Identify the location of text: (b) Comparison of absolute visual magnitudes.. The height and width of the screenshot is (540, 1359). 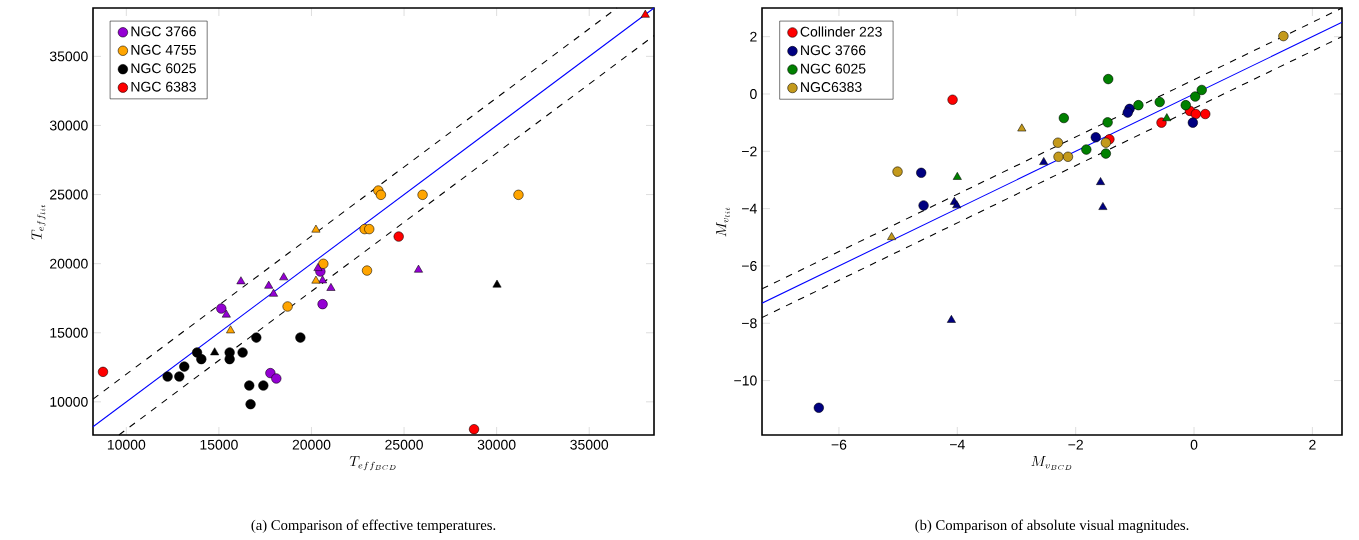
(1052, 526).